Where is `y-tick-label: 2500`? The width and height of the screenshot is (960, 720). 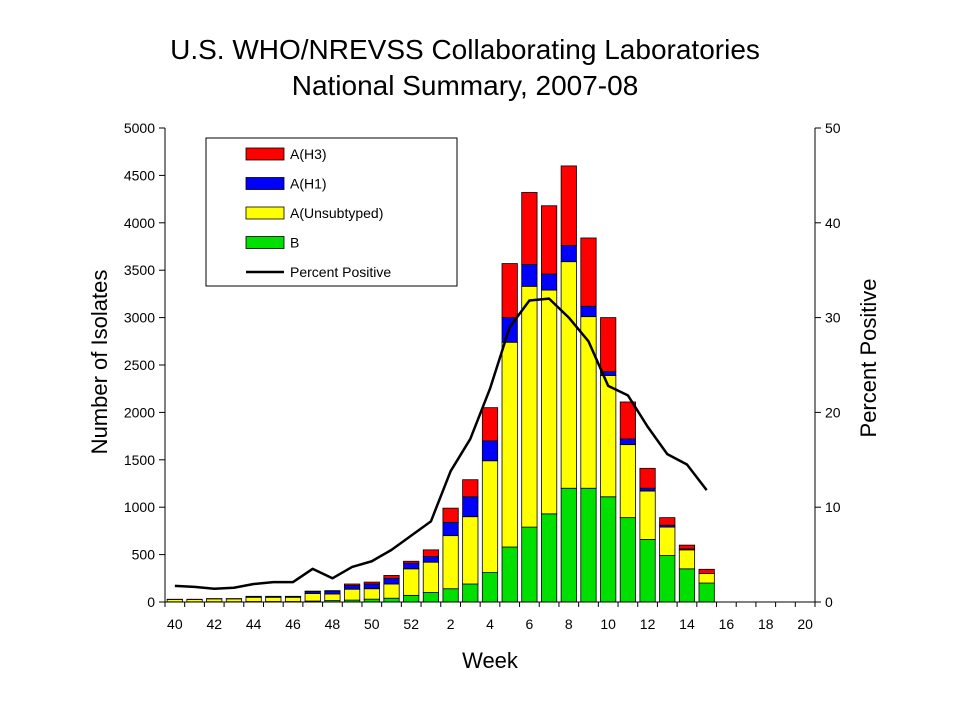
y-tick-label: 2500 is located at coordinates (139, 365).